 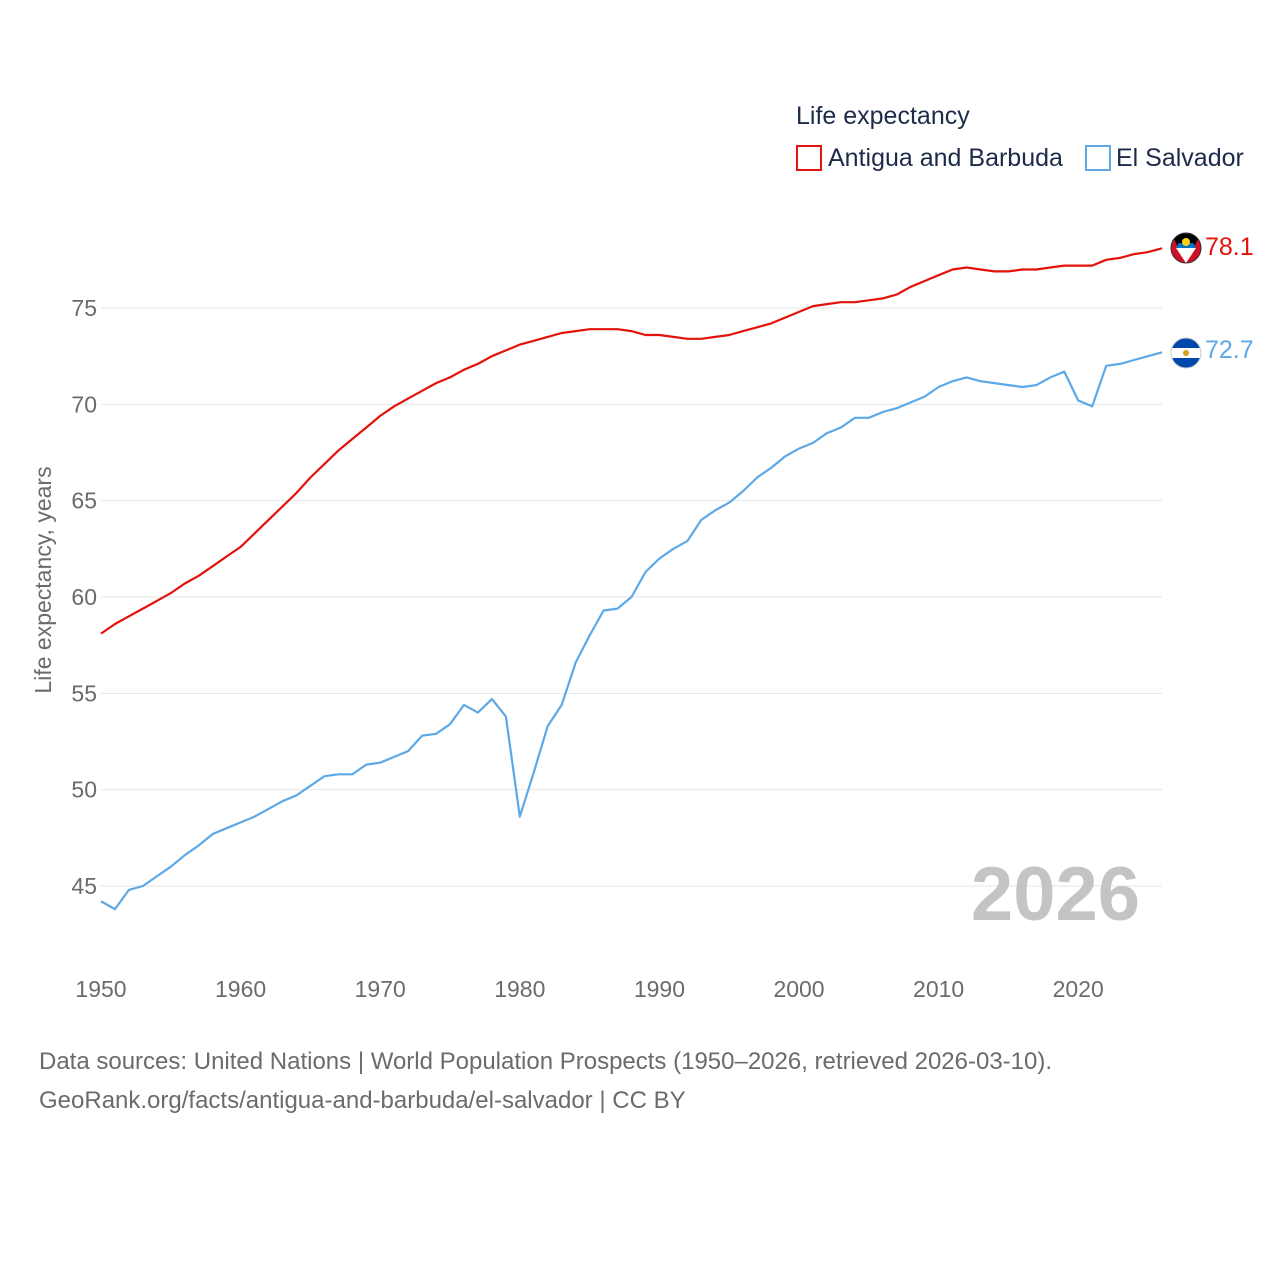 I want to click on legend-swatch-antigua-and-barbuda, so click(x=809, y=158).